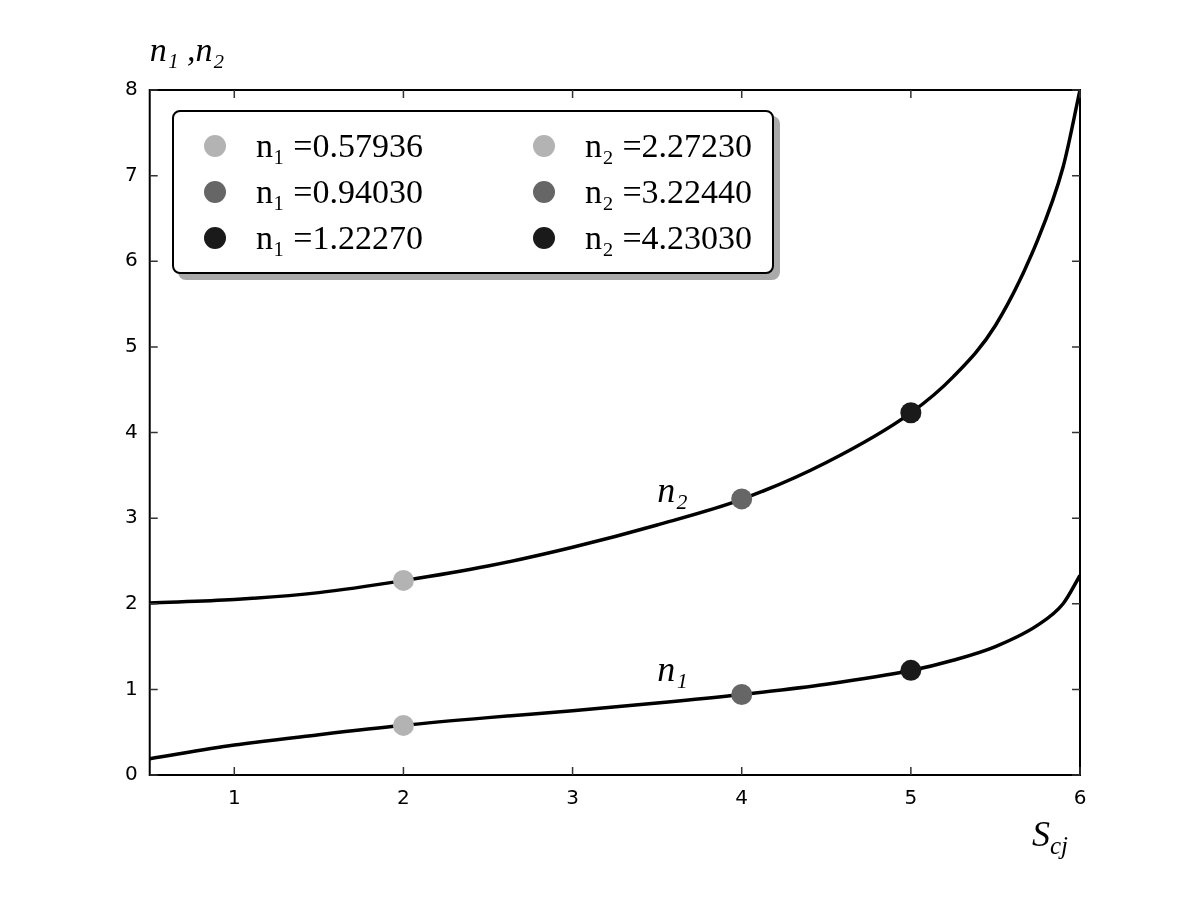 Image resolution: width=1200 pixels, height=900 pixels. Describe the element at coordinates (131, 516) in the screenshot. I see `y-tick-label: 3` at that location.